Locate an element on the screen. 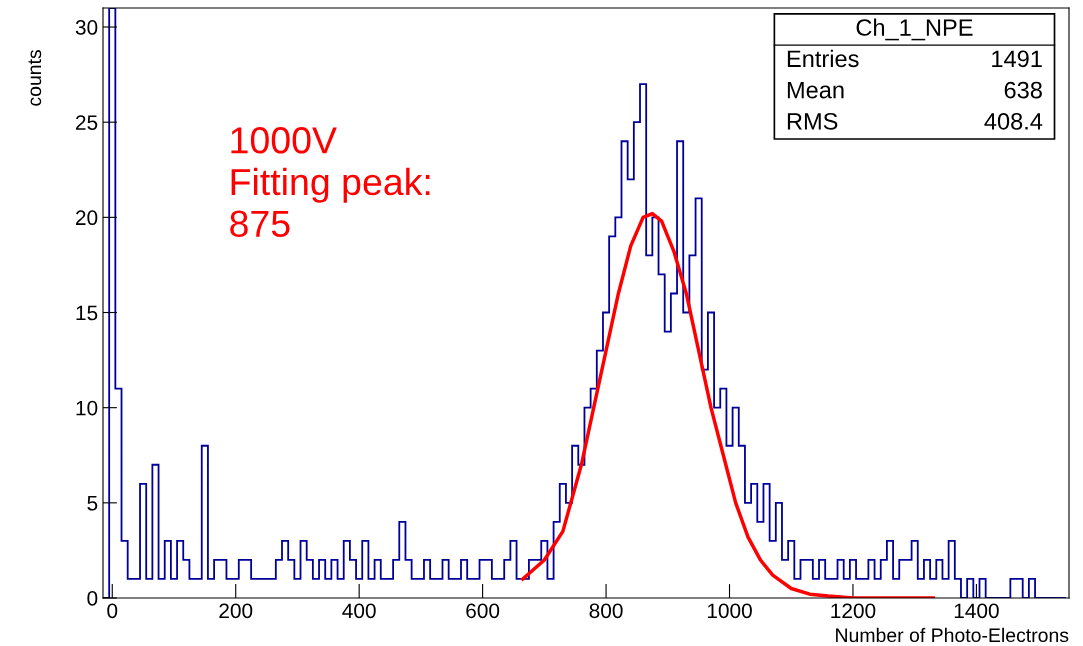 The image size is (1083, 646). text: Mean 638 is located at coordinates (914, 90).